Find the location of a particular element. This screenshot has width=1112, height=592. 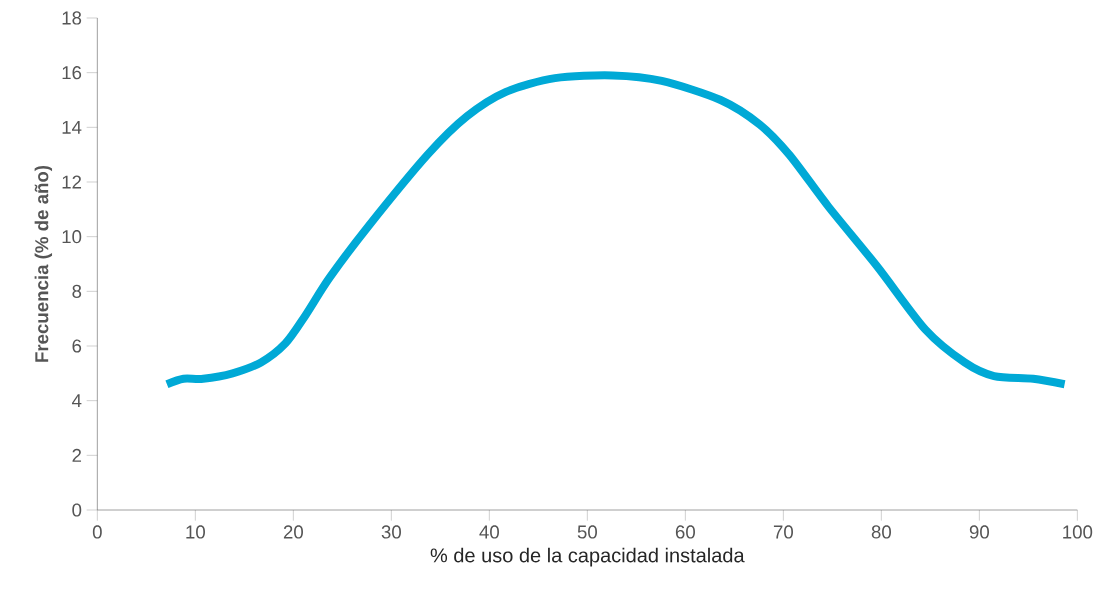

y-tick-label: 10 is located at coordinates (72, 237).